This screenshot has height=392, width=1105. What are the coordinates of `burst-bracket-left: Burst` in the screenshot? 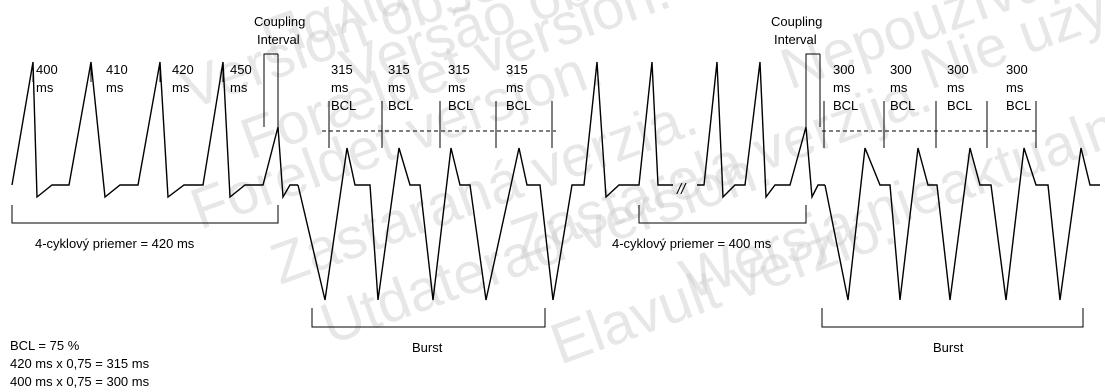 It's located at (428, 331).